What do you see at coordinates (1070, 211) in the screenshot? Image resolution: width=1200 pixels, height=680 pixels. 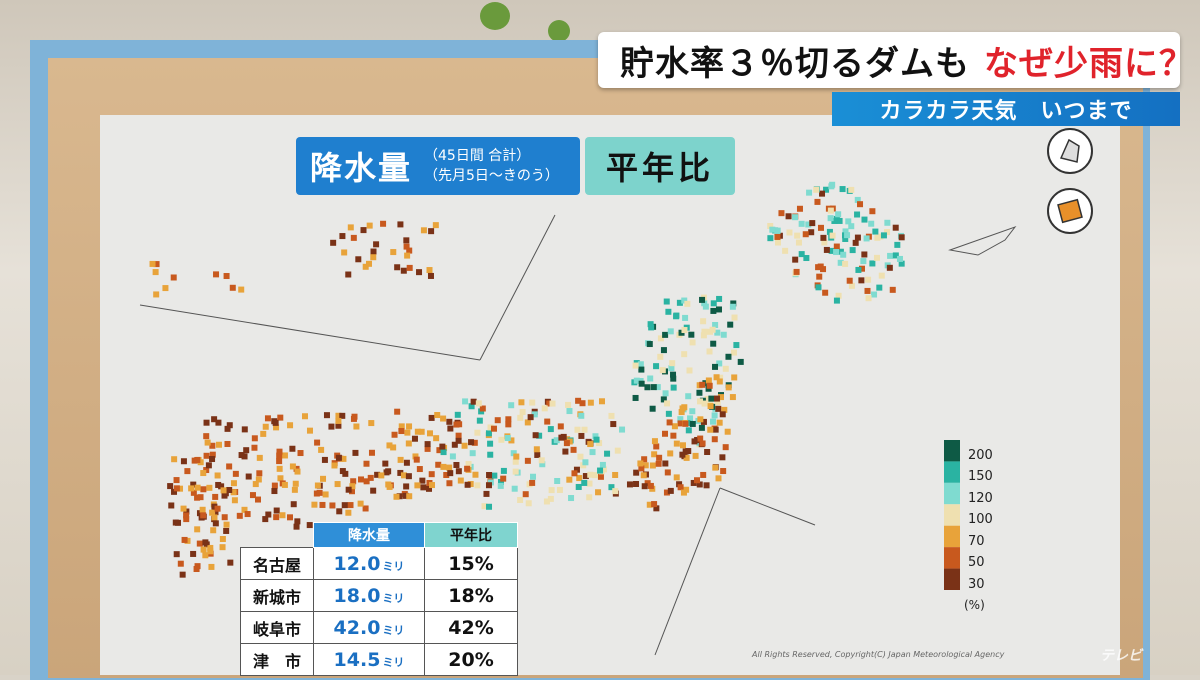 I see `map-flat-icon` at bounding box center [1070, 211].